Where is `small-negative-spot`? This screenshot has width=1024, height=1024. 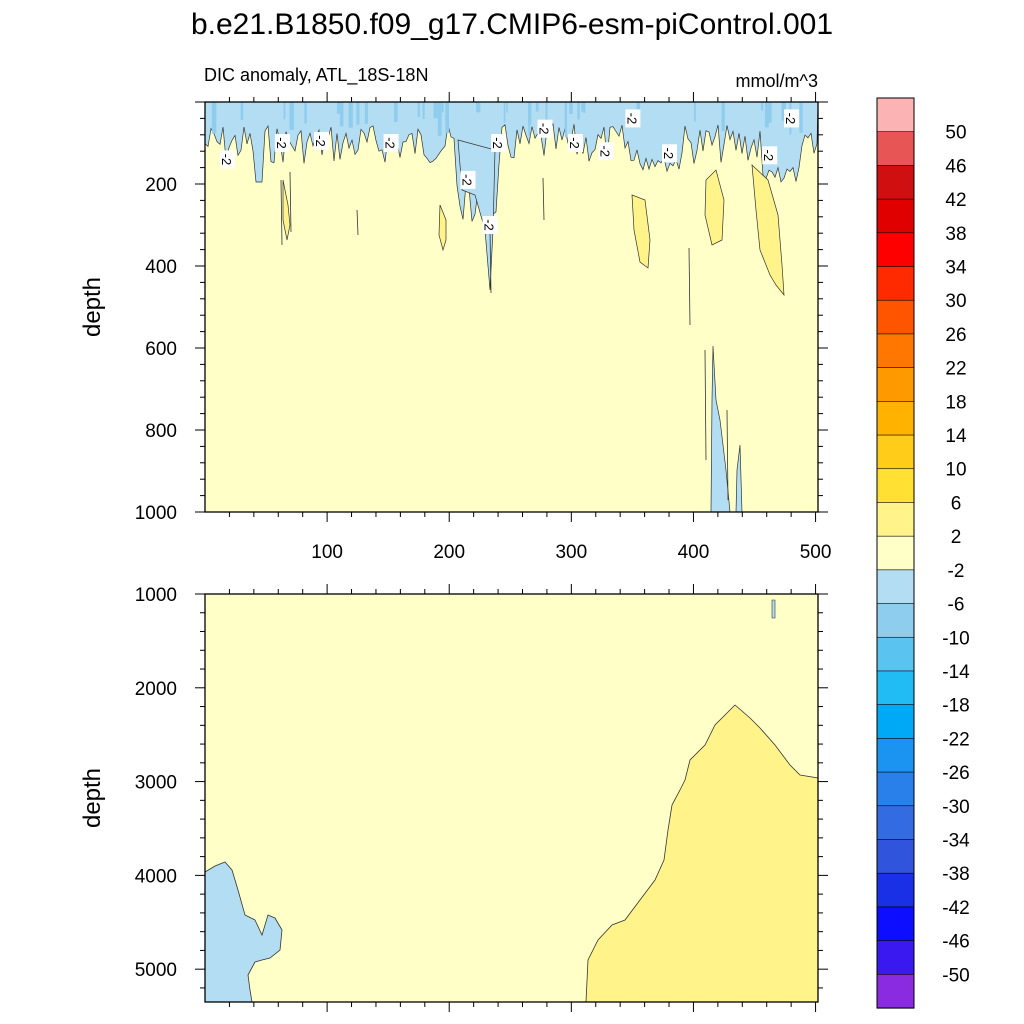
small-negative-spot is located at coordinates (773, 609).